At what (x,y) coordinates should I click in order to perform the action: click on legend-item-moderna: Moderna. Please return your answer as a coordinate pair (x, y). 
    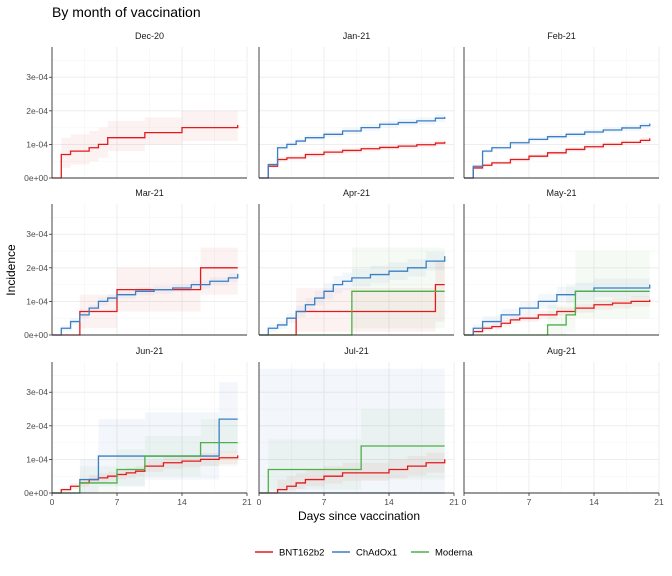
    Looking at the image, I should click on (442, 553).